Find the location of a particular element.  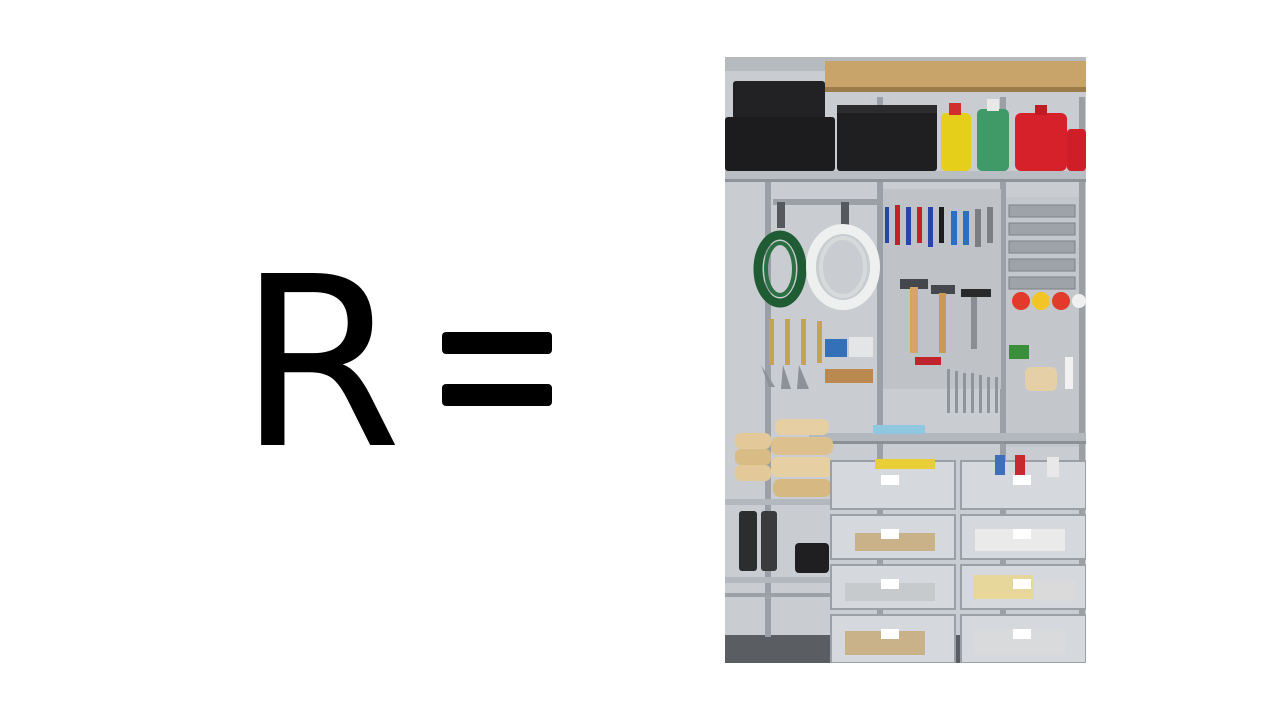

upper-shelf is located at coordinates (905, 175).